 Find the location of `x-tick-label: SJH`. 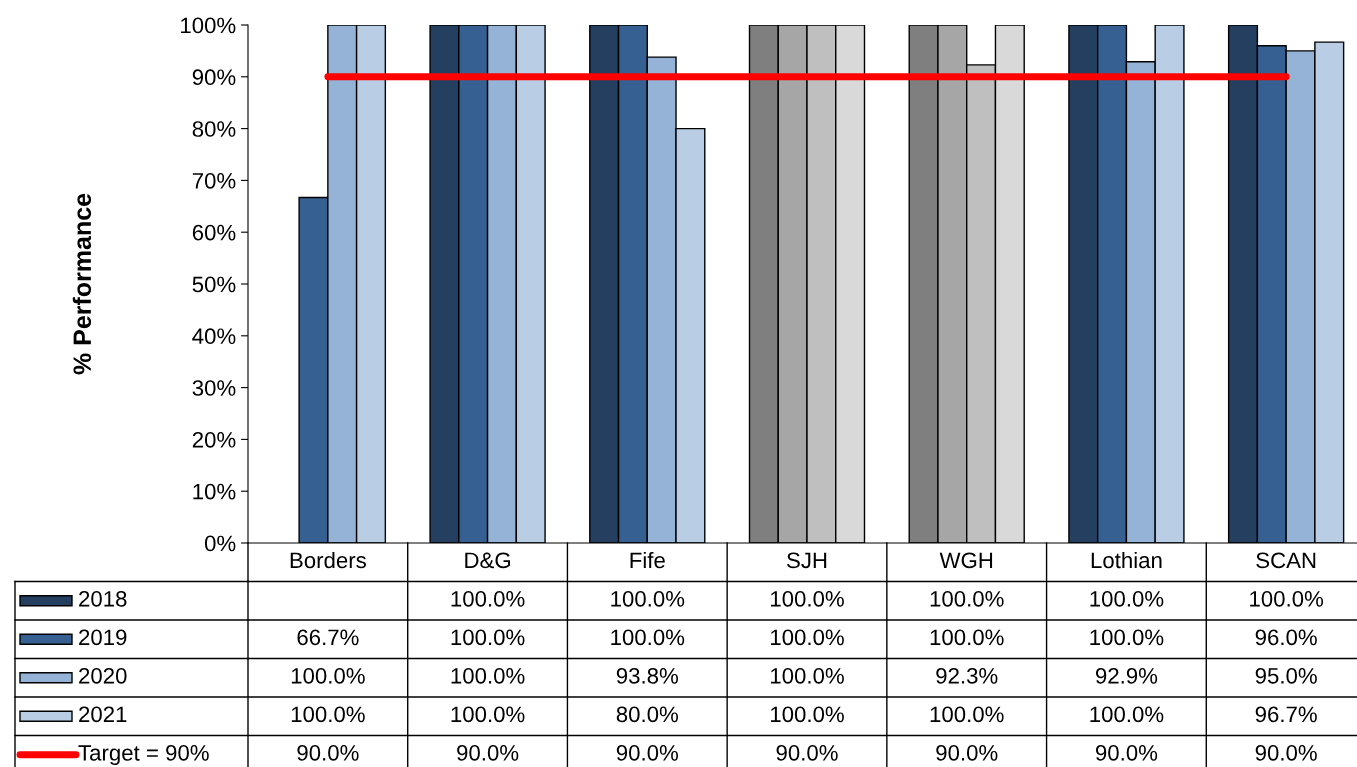

x-tick-label: SJH is located at coordinates (807, 560).